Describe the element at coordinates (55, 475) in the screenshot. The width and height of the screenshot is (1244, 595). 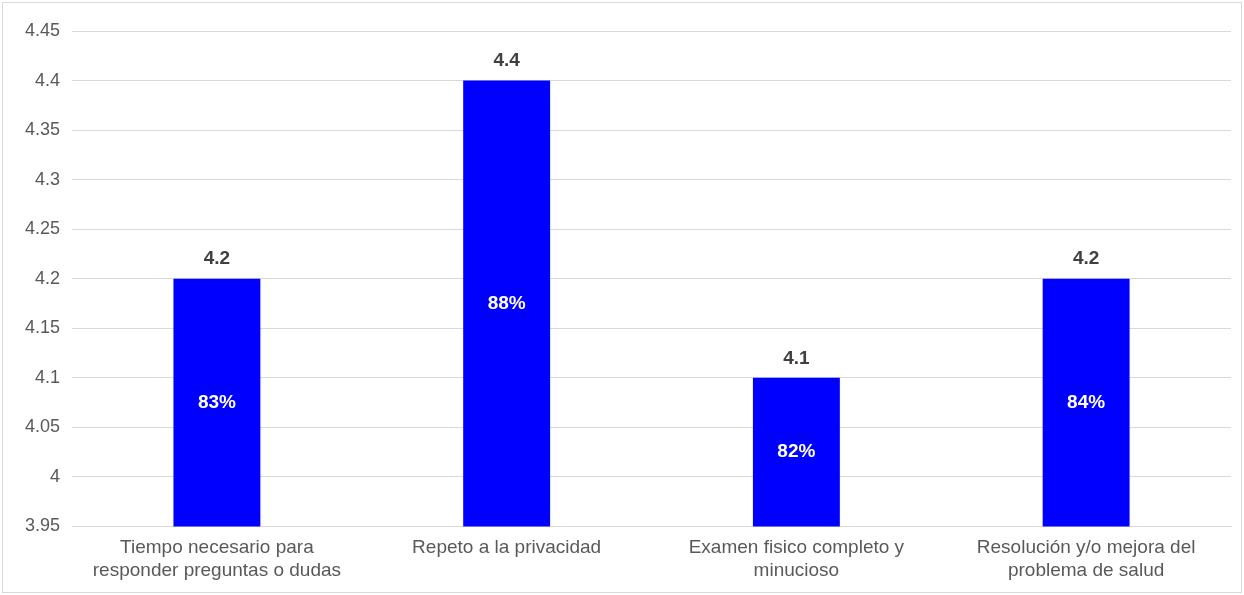
I see `y-tick-label: 4` at that location.